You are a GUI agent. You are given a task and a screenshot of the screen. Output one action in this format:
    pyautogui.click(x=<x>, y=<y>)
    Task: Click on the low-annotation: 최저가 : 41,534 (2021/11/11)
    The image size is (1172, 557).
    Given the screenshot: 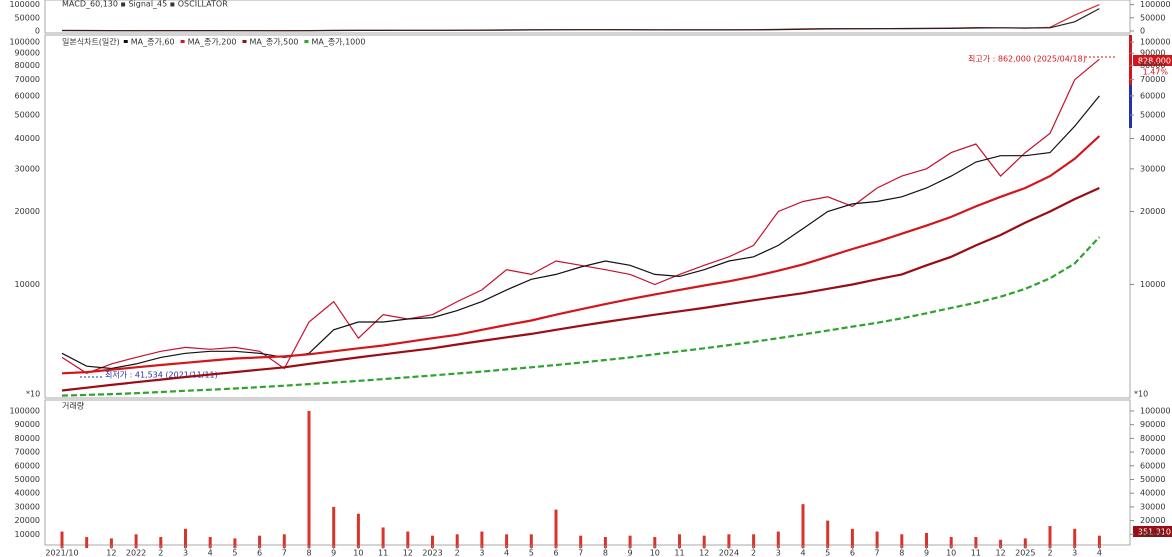 What is the action you would take?
    pyautogui.click(x=161, y=375)
    